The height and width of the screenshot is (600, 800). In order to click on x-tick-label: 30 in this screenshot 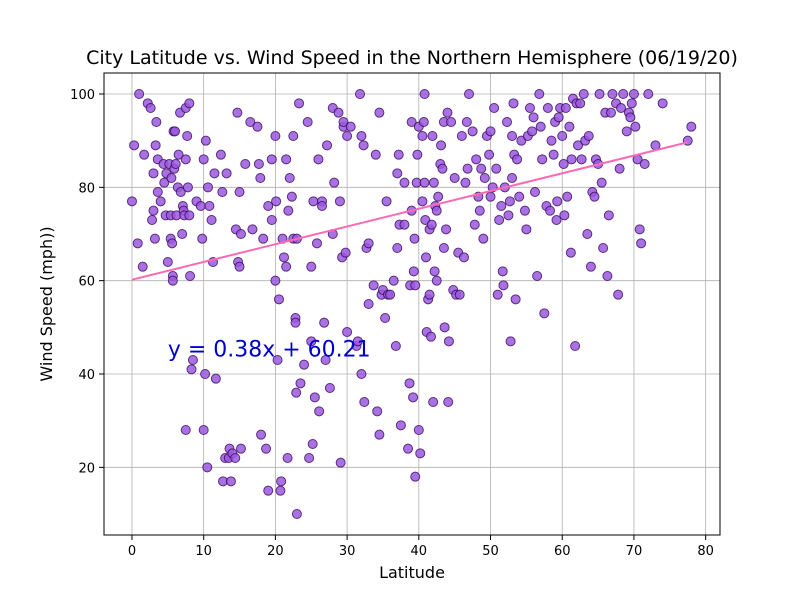, I will do `click(347, 551)`.